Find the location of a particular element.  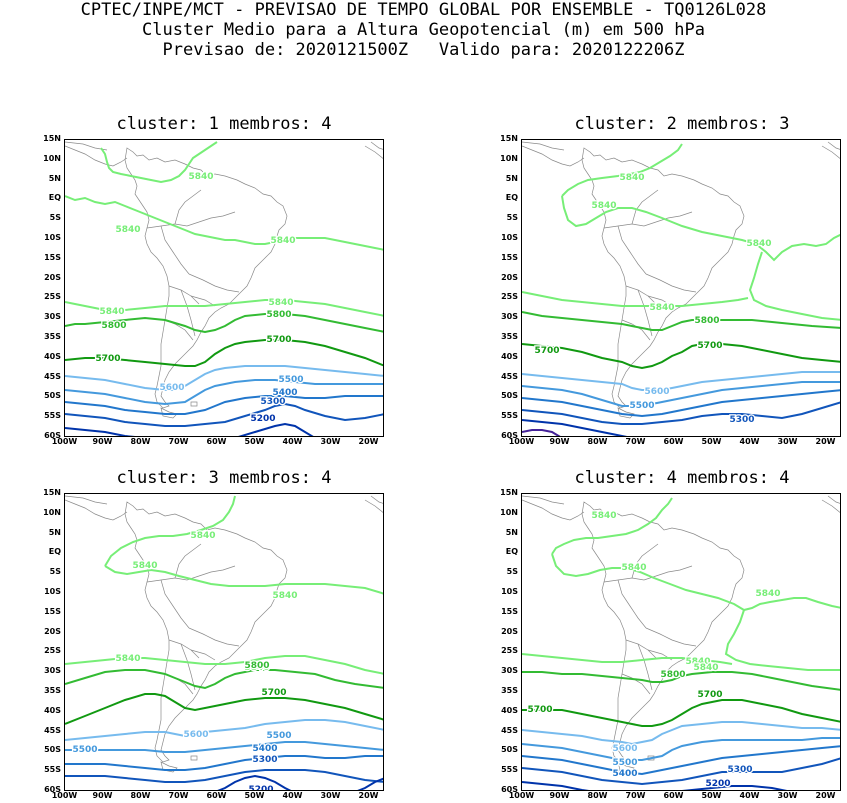

title-cluster-number: 2 is located at coordinates (671, 124).